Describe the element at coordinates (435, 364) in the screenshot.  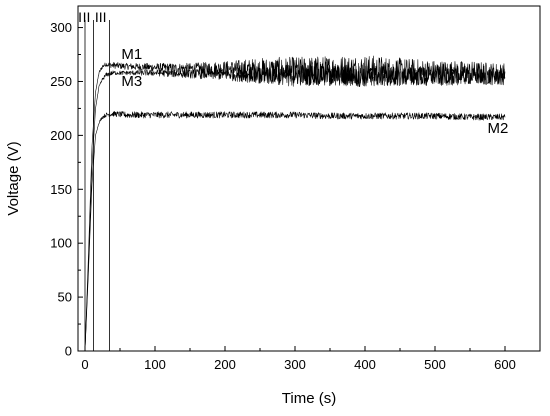
I see `x-tick-label: 500` at that location.